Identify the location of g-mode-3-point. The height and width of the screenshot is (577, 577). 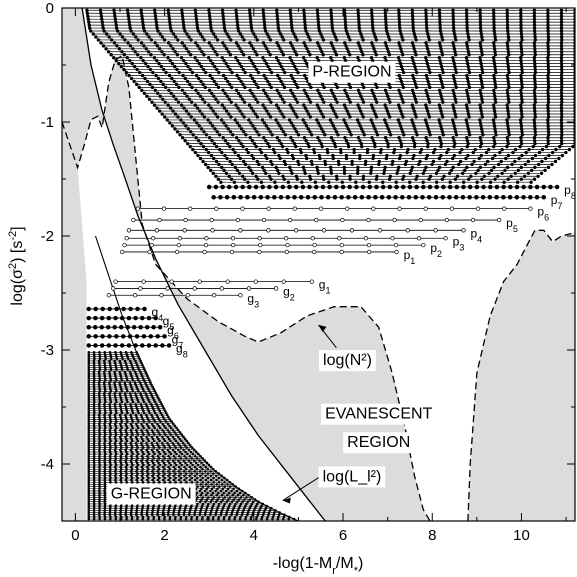
(161, 295).